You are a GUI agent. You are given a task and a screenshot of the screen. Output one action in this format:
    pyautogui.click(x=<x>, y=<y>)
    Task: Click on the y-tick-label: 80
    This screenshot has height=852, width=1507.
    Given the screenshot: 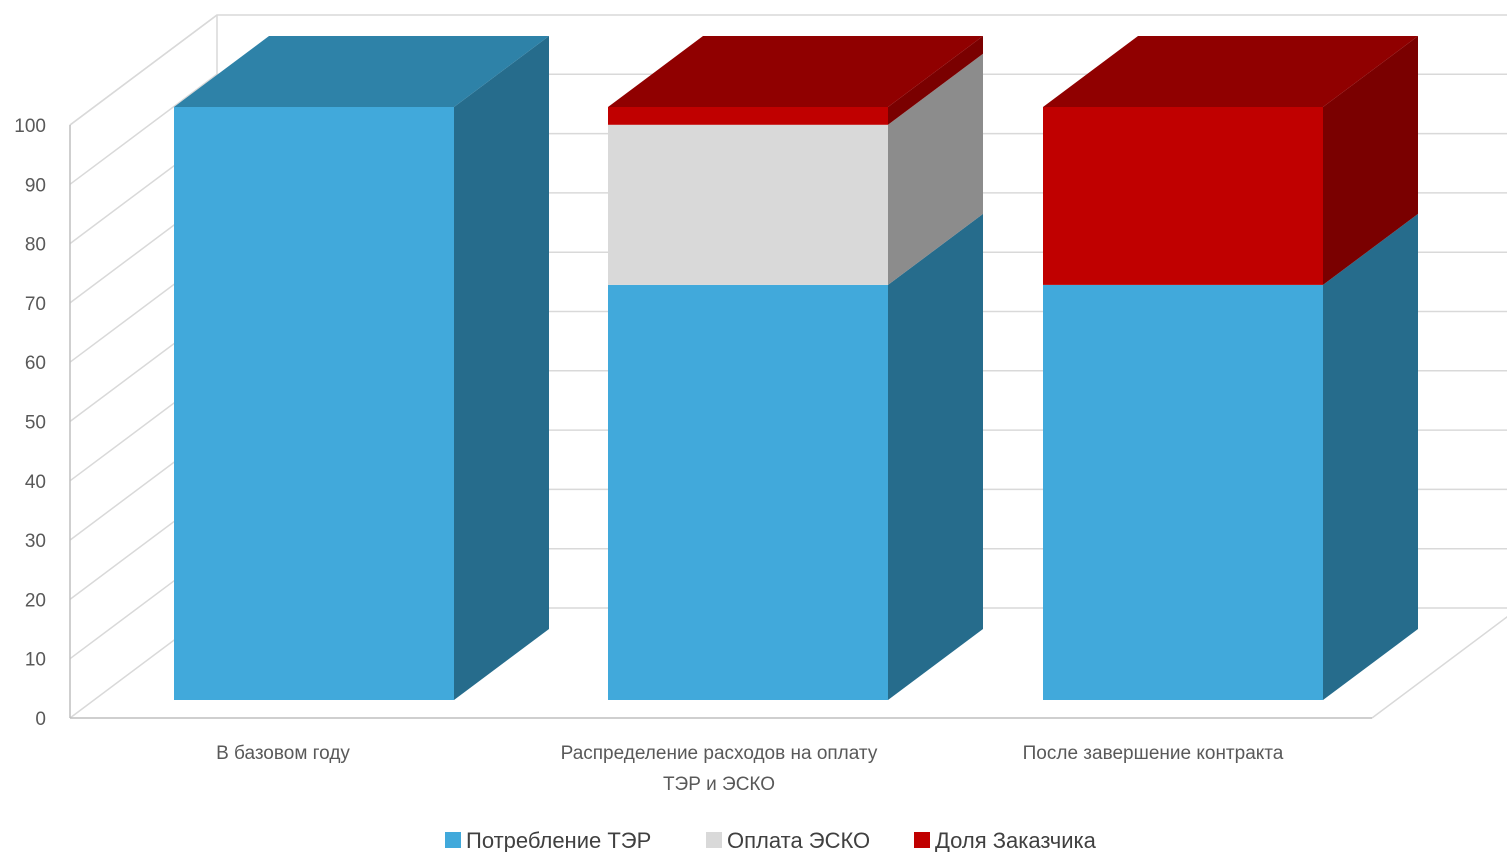 What is the action you would take?
    pyautogui.click(x=35, y=245)
    